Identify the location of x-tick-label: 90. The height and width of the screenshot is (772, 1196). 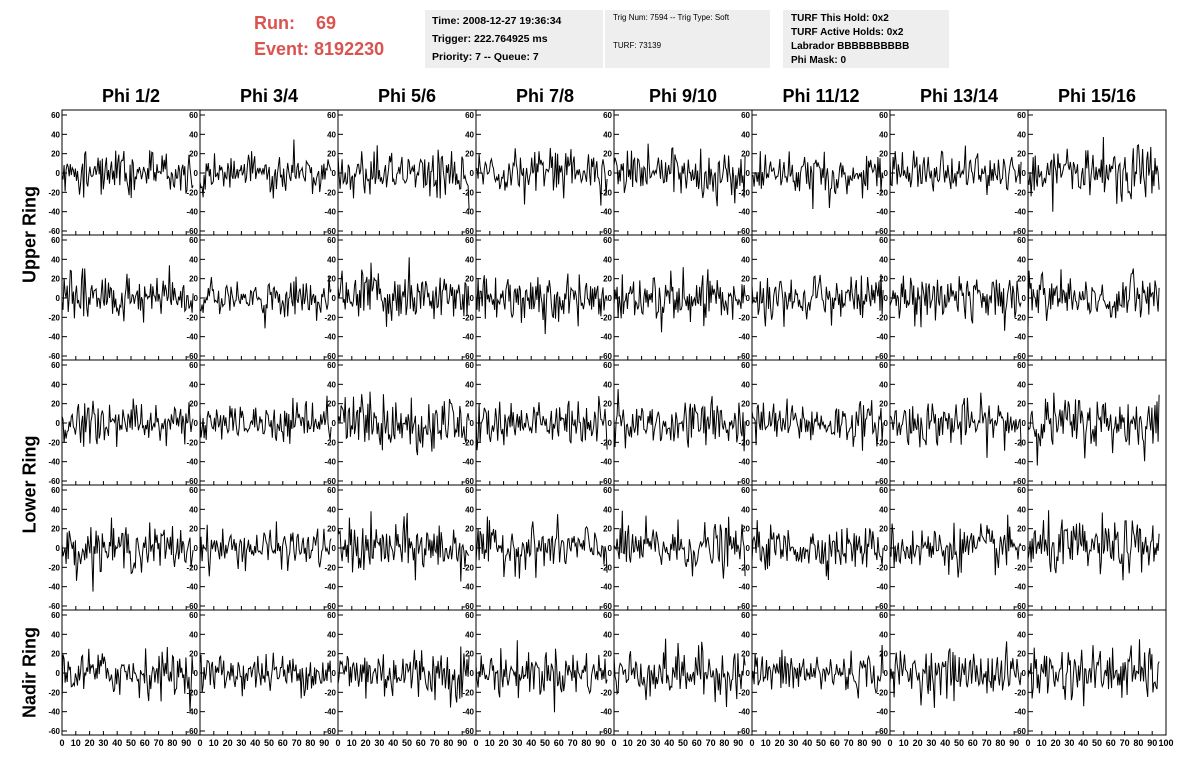
(738, 743).